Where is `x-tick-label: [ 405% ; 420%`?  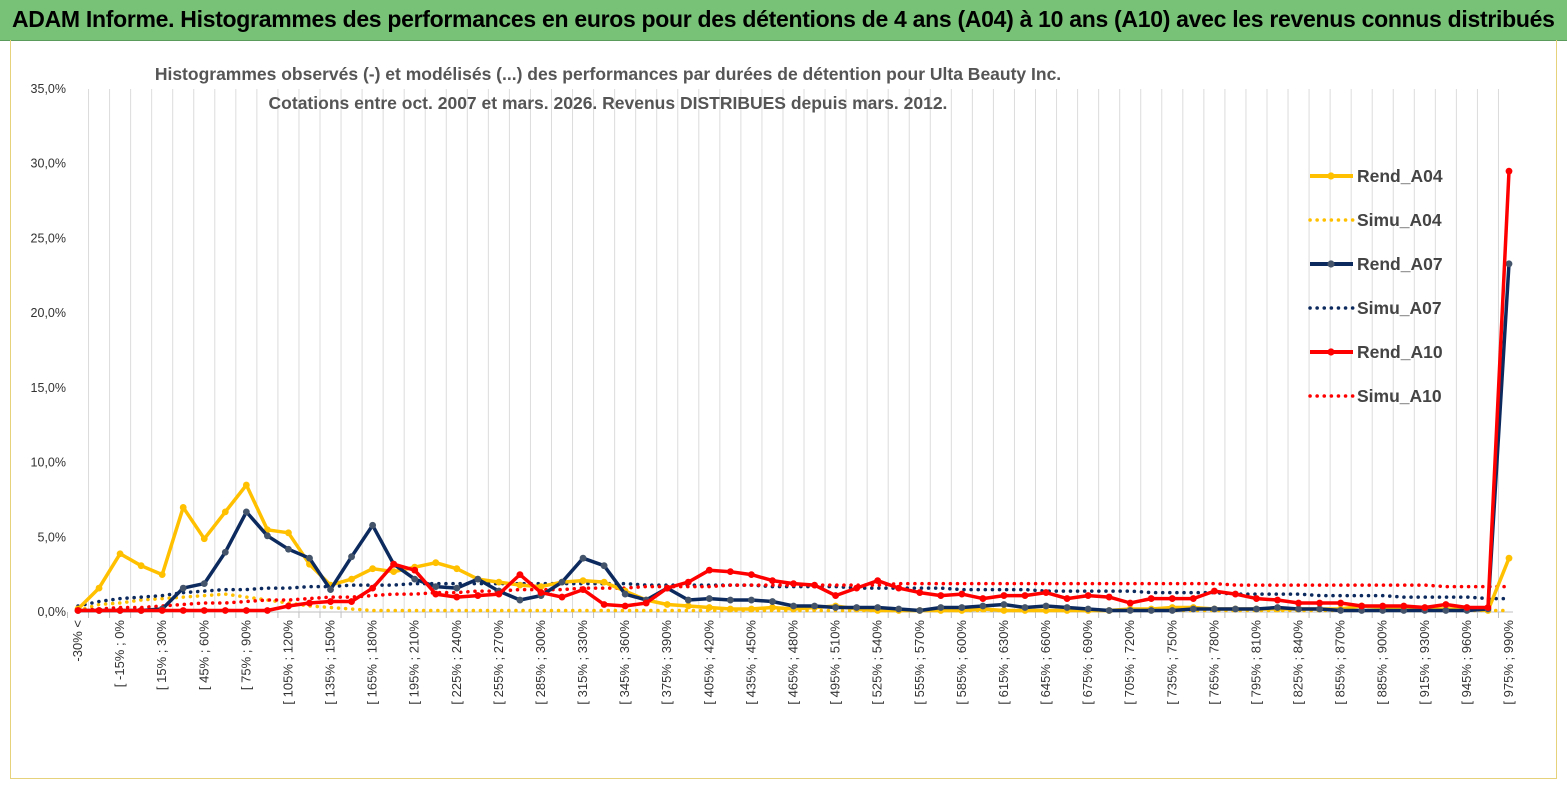 x-tick-label: [ 405% ; 420% is located at coordinates (708, 662).